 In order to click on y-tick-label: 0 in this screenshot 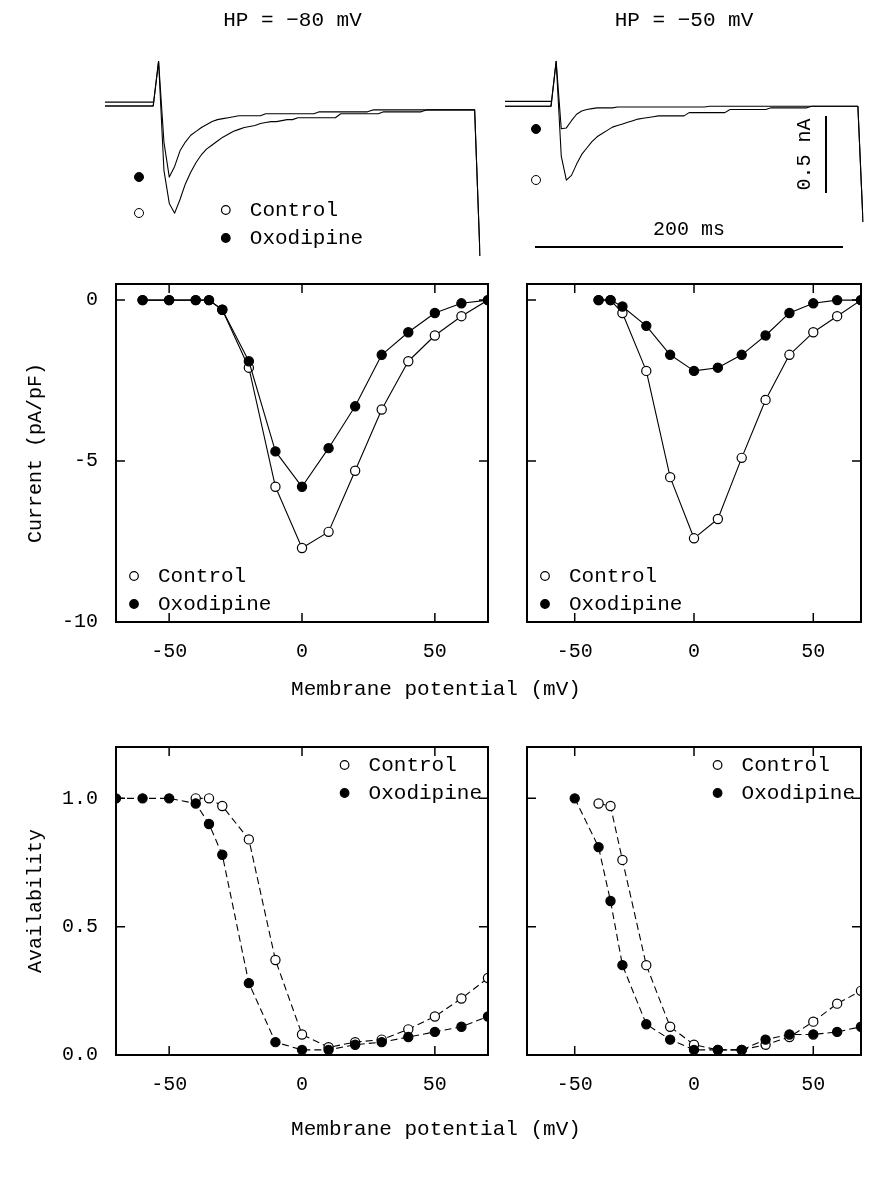, I will do `click(92, 300)`.